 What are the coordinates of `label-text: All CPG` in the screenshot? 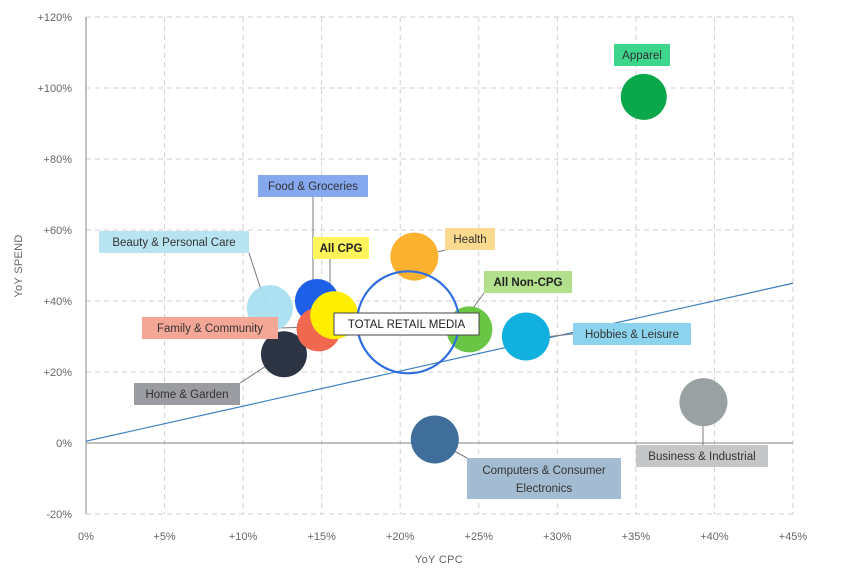 It's located at (341, 249).